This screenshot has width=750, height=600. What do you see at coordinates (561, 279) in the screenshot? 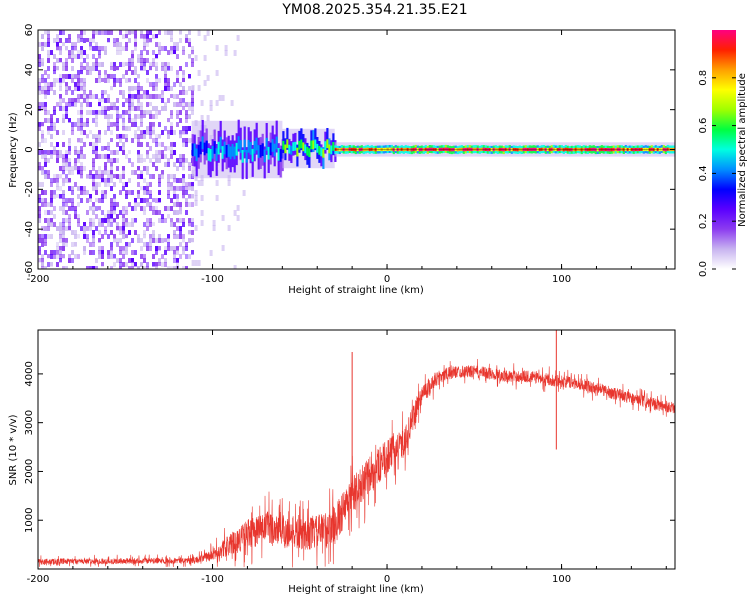
I see `spectrogram-xtick-label: 100` at bounding box center [561, 279].